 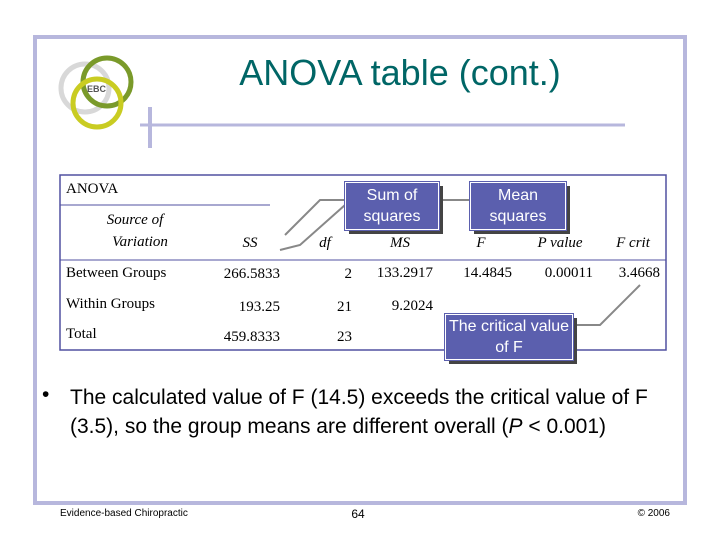 I want to click on page-number: 64, so click(x=358, y=514).